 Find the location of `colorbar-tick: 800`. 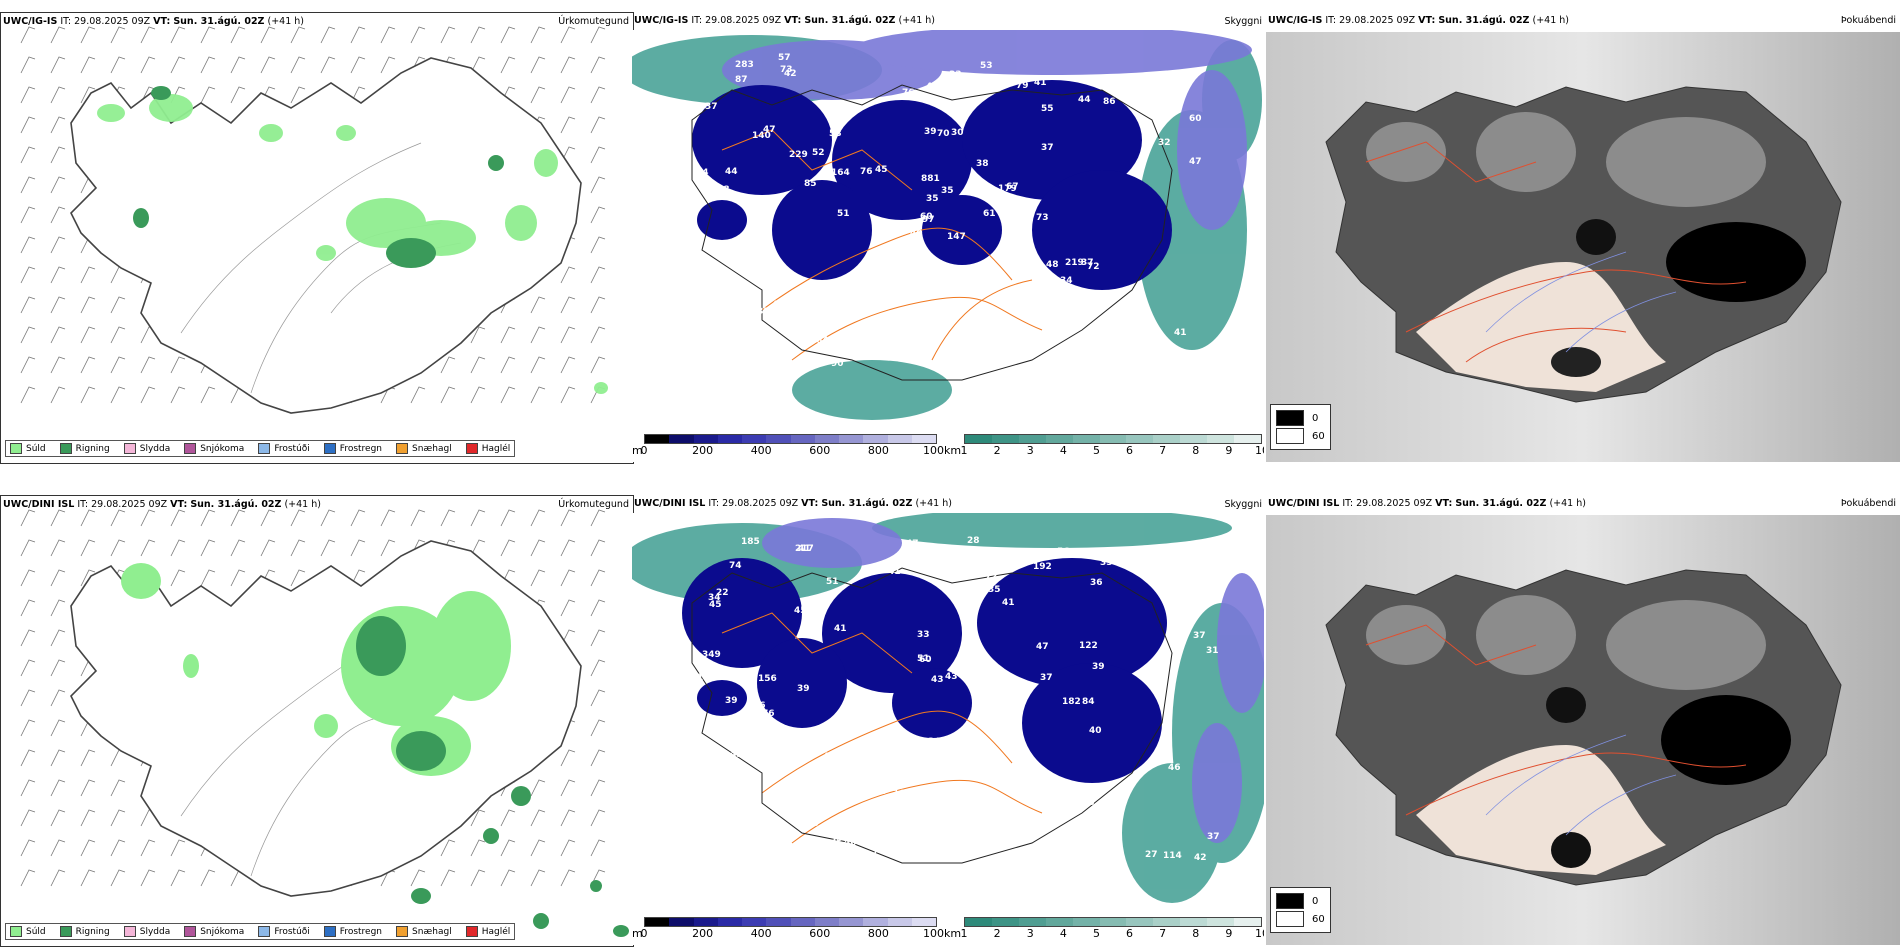

colorbar-tick: 800 is located at coordinates (878, 450).